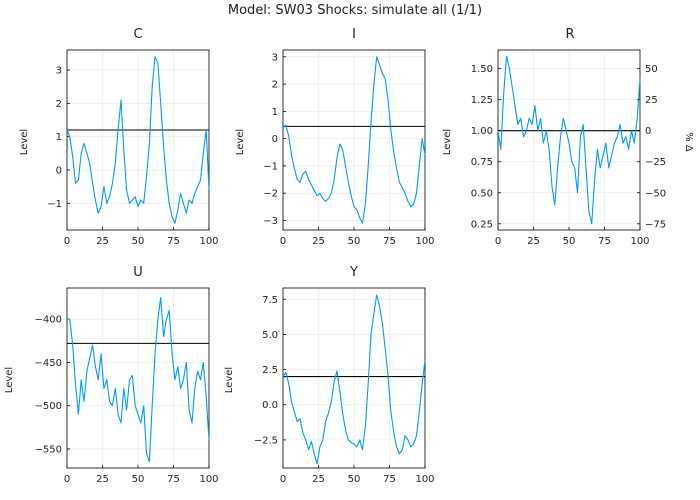 The width and height of the screenshot is (700, 500). What do you see at coordinates (424, 479) in the screenshot?
I see `panel-y-xtick-label: 100` at bounding box center [424, 479].